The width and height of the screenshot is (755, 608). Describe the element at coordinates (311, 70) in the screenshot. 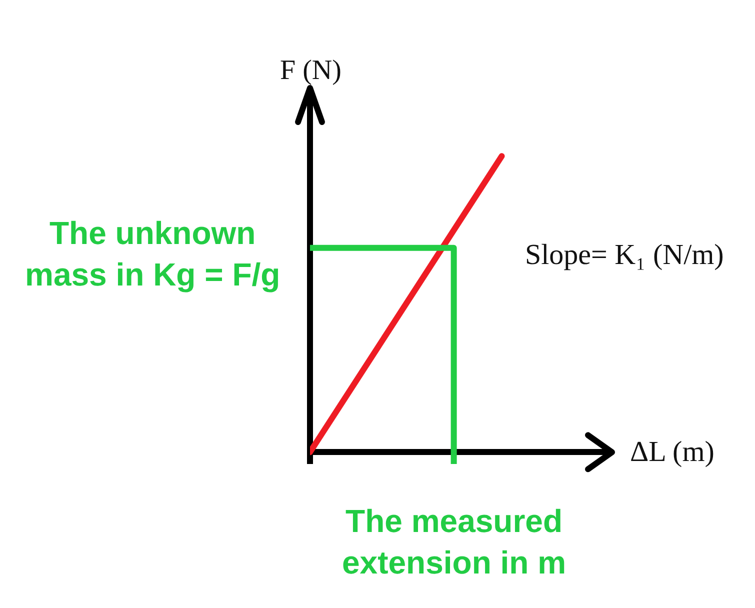

I see `y-axis-title: F (N)` at that location.